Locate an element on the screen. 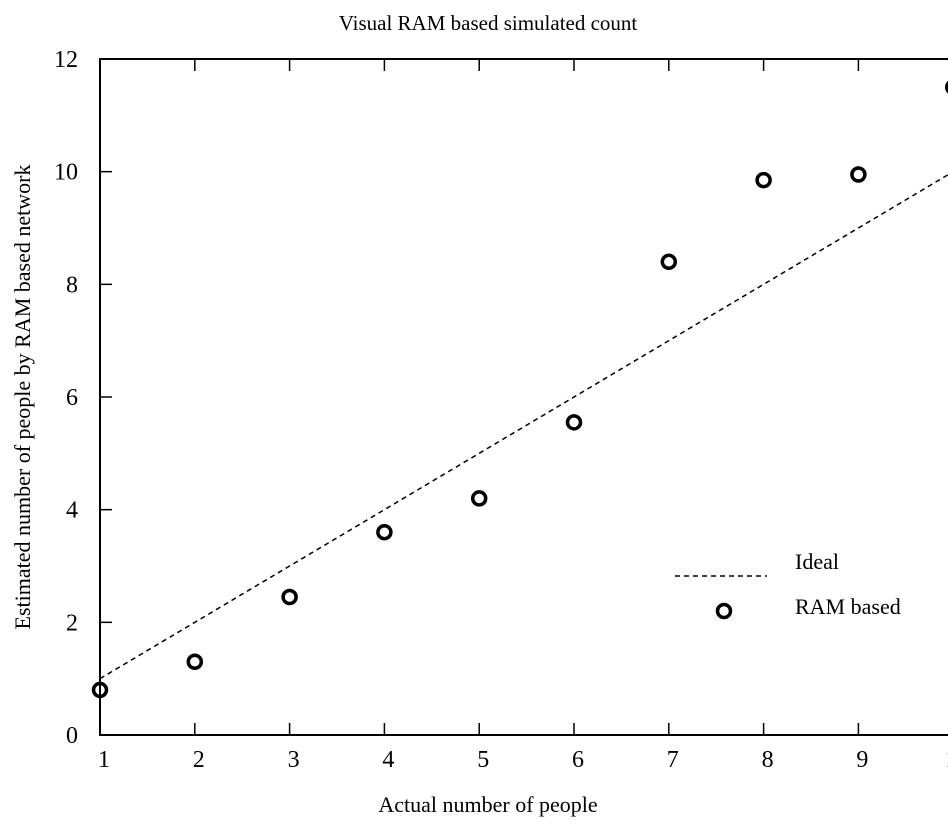 Image resolution: width=948 pixels, height=827 pixels. y-tick-label: 12 is located at coordinates (66, 60).